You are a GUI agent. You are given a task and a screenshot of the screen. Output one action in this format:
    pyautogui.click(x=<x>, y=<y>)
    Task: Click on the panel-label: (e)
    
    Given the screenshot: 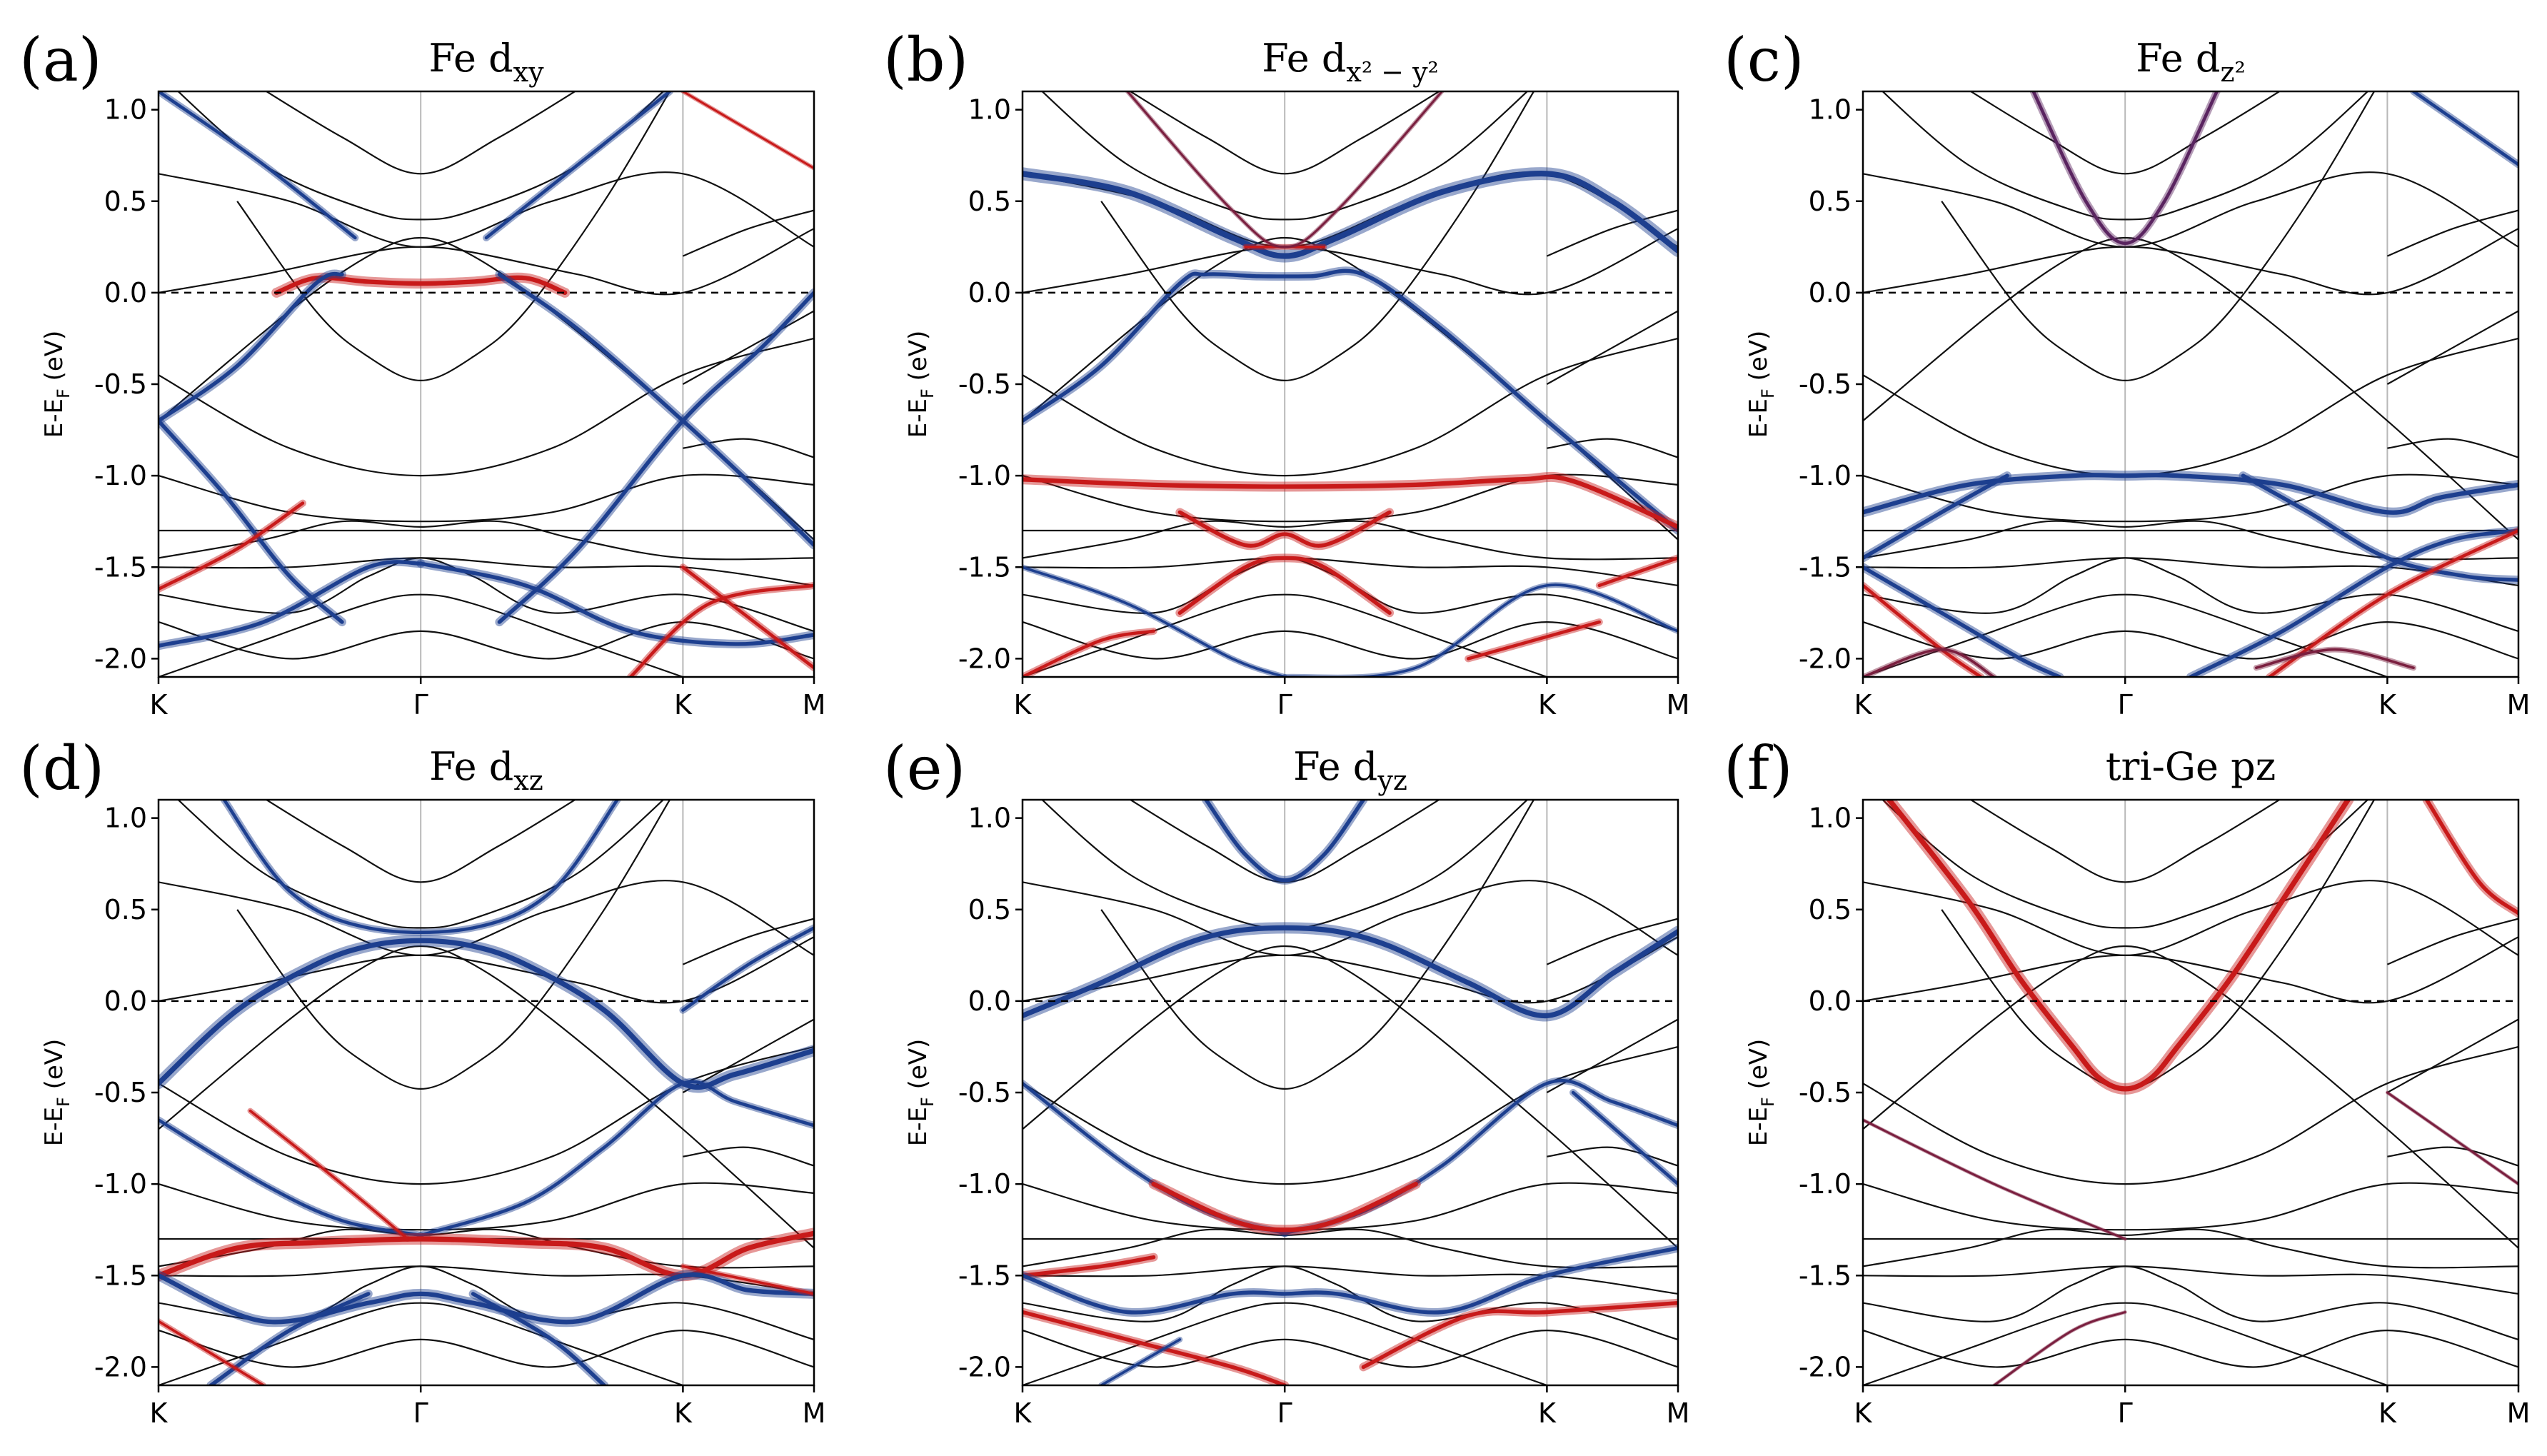 What is the action you would take?
    pyautogui.click(x=924, y=768)
    